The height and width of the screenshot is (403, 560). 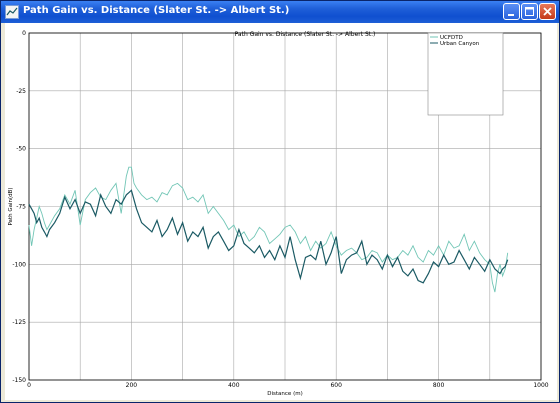 What do you see at coordinates (19, 322) in the screenshot?
I see `y-tick-label: -125` at bounding box center [19, 322].